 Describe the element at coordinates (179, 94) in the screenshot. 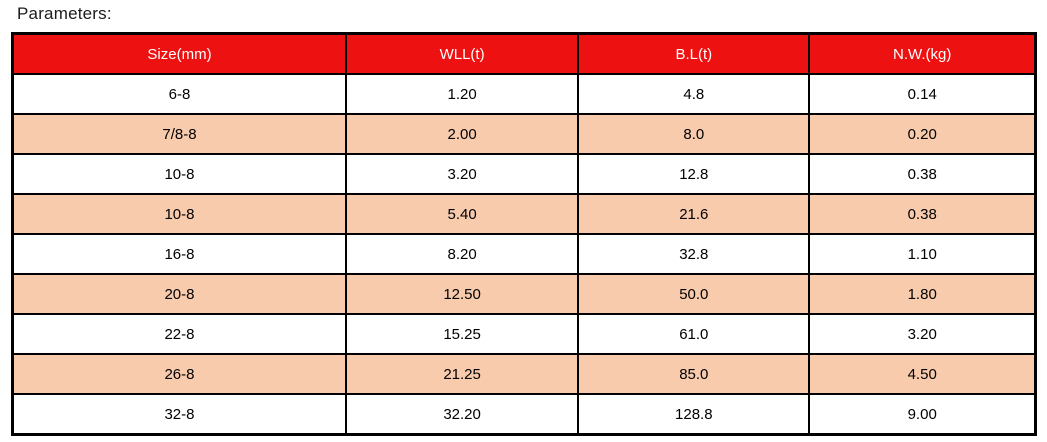

I see `table-cell: 6-8` at that location.